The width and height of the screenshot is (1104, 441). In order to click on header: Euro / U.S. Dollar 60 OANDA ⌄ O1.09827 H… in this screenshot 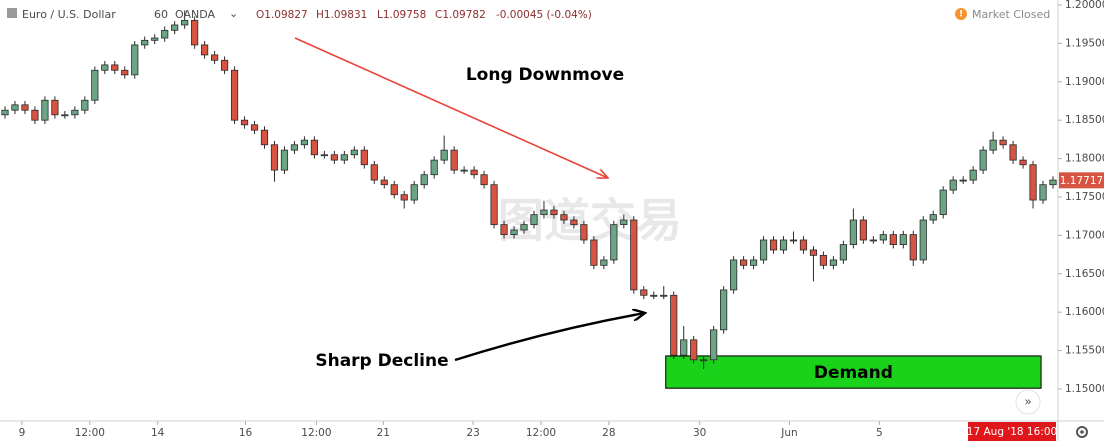, I will do `click(528, 14)`.